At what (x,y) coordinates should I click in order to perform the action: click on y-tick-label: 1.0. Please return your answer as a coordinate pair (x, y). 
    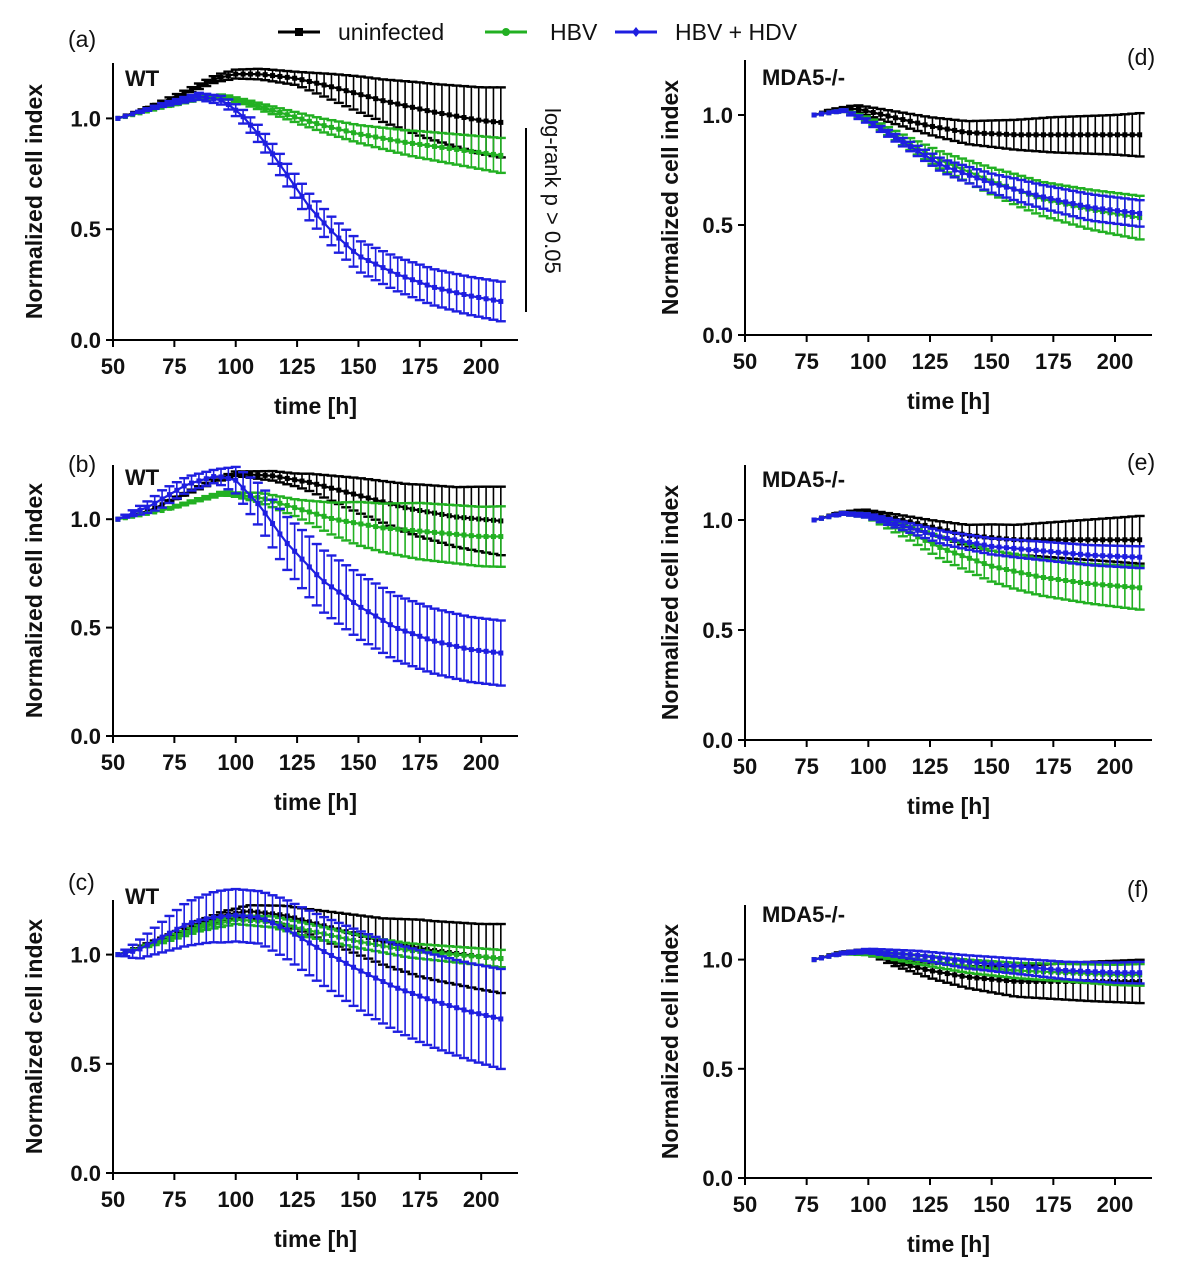
    Looking at the image, I should click on (717, 115).